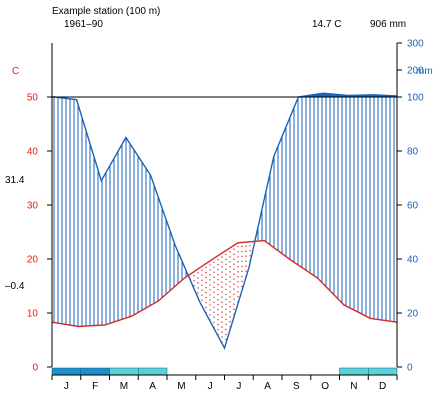 This screenshot has height=396, width=433. What do you see at coordinates (95, 386) in the screenshot?
I see `month-label: F` at bounding box center [95, 386].